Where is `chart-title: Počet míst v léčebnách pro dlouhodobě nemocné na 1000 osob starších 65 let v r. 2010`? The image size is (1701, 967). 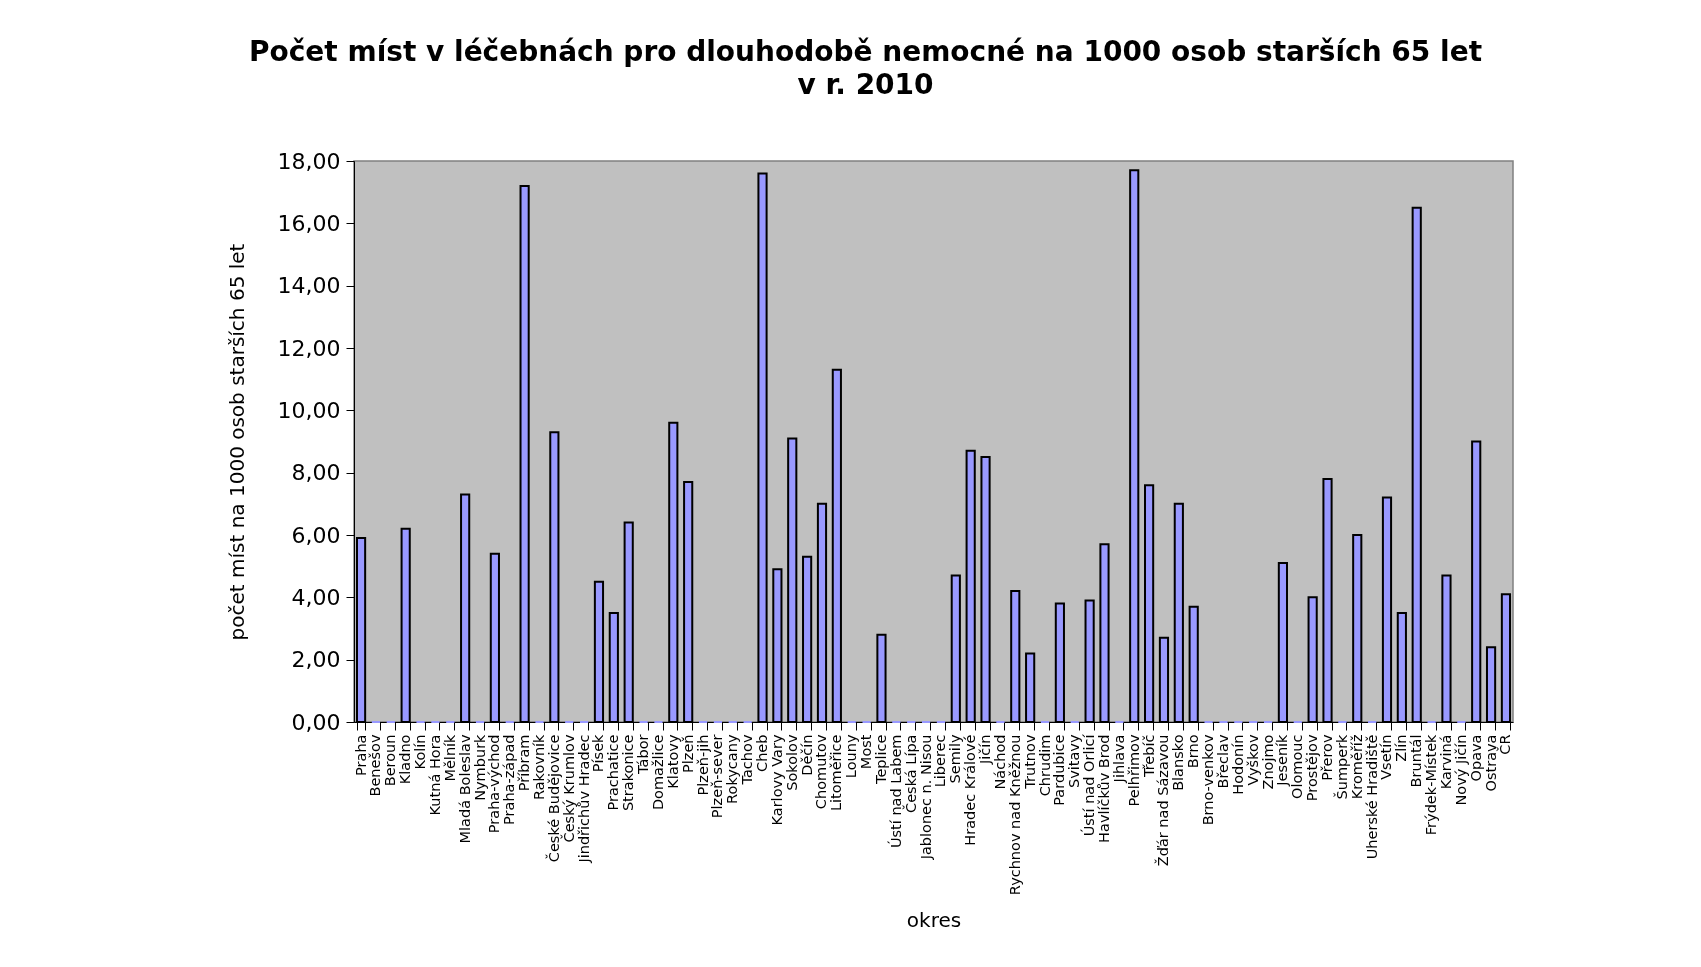 chart-title: Počet míst v léčebnách pro dlouhodobě nemocné na 1000 osob starších 65 let v r. 2010 is located at coordinates (865, 68).